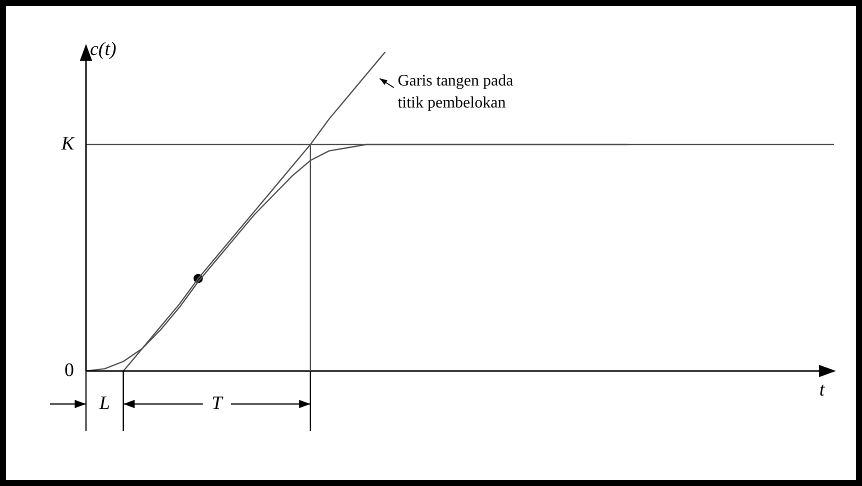 This screenshot has height=486, width=862. I want to click on text: T, so click(218, 403).